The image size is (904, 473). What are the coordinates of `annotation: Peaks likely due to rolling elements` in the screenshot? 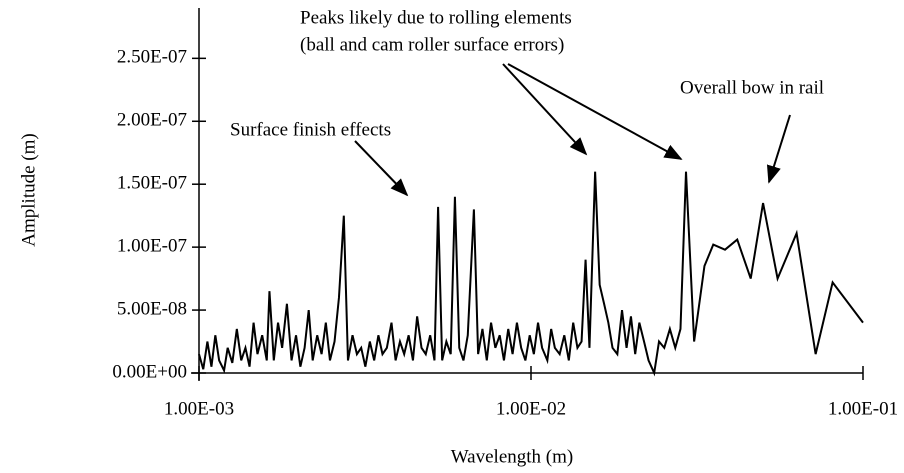 It's located at (436, 17).